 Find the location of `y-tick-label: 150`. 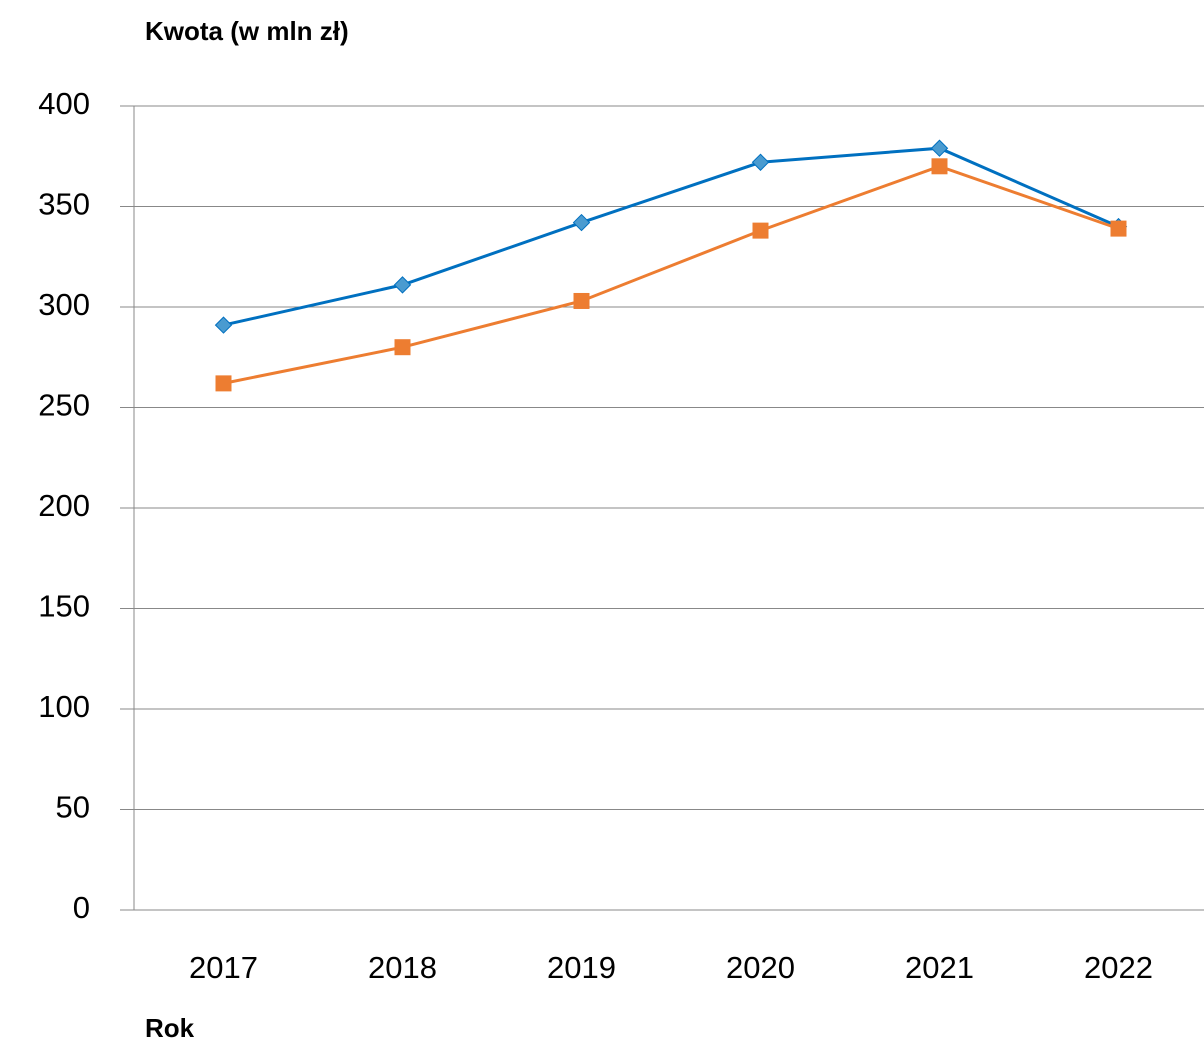

y-tick-label: 150 is located at coordinates (64, 606).